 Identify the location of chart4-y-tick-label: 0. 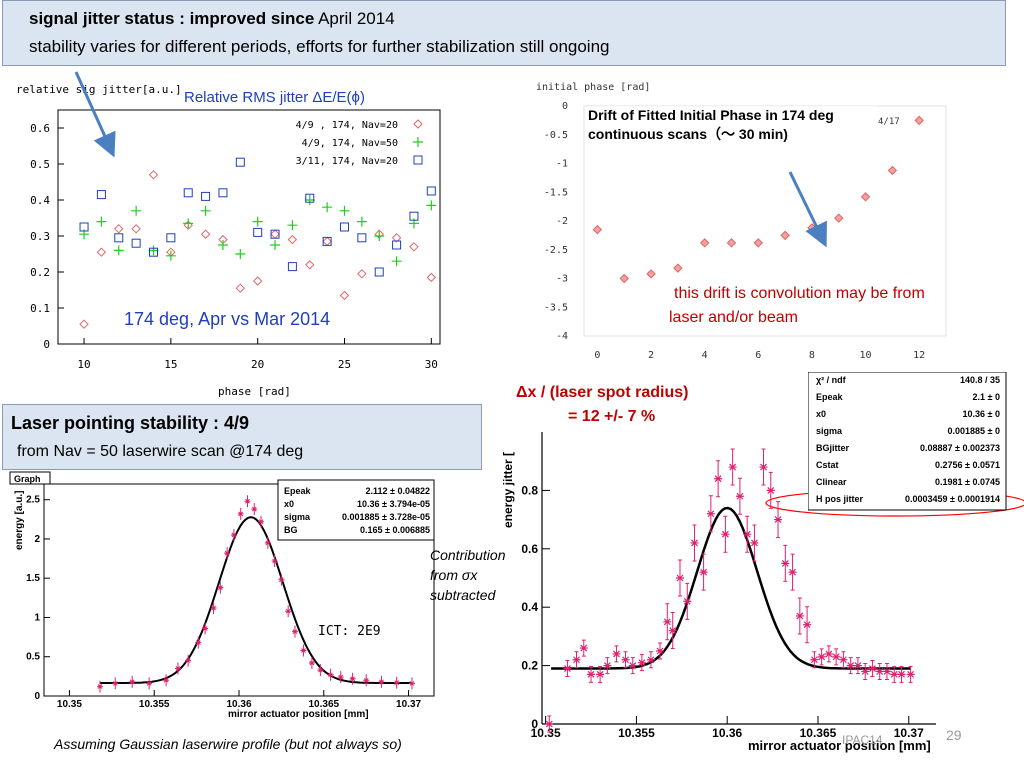
(534, 724).